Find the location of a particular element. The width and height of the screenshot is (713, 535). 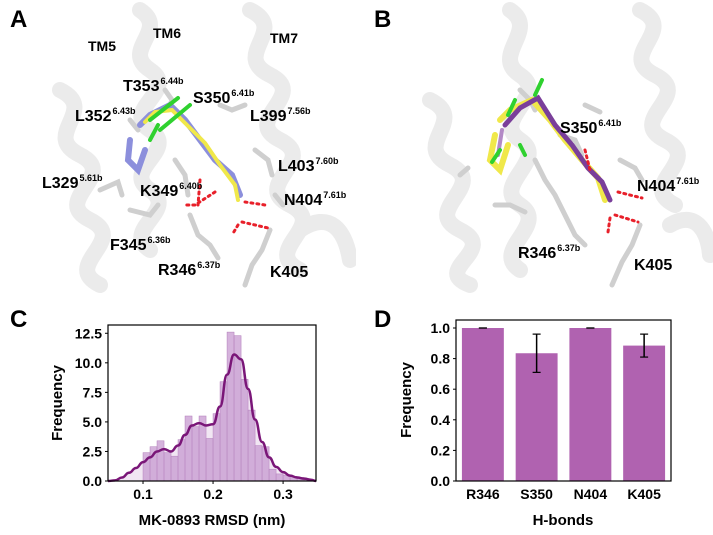

y-tick-label: 5.0 is located at coordinates (93, 422).